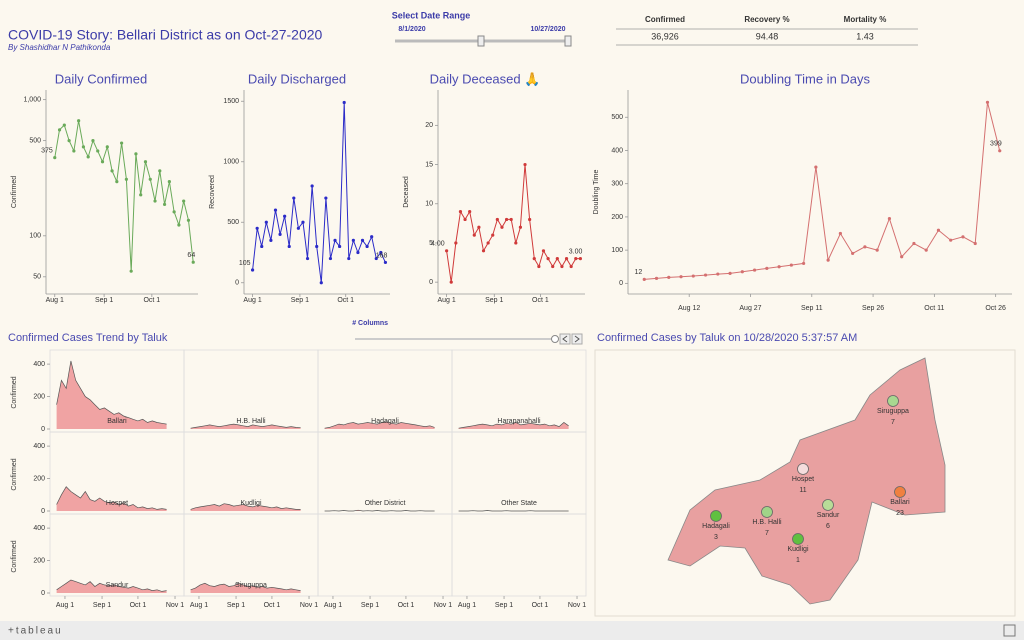  What do you see at coordinates (873, 308) in the screenshot?
I see `x-tick-label: Sep 26` at bounding box center [873, 308].